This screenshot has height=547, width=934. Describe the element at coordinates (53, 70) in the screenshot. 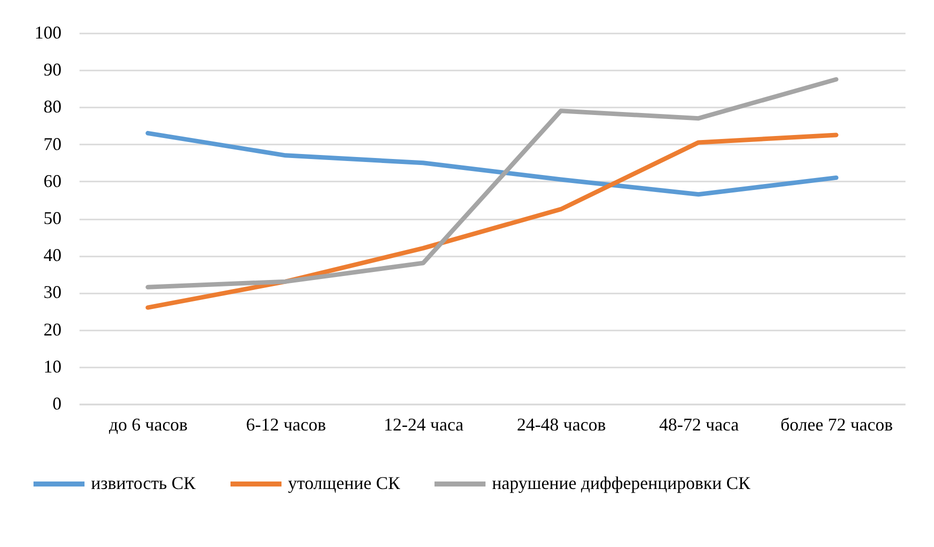

I see `y-tick-label: 90` at that location.